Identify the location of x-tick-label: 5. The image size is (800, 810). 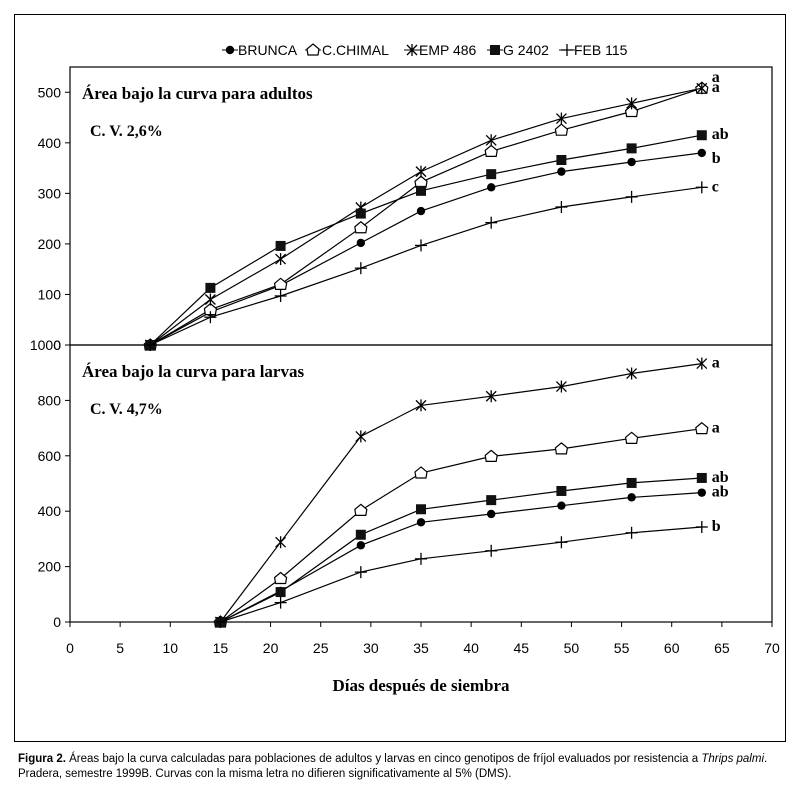
(120, 648).